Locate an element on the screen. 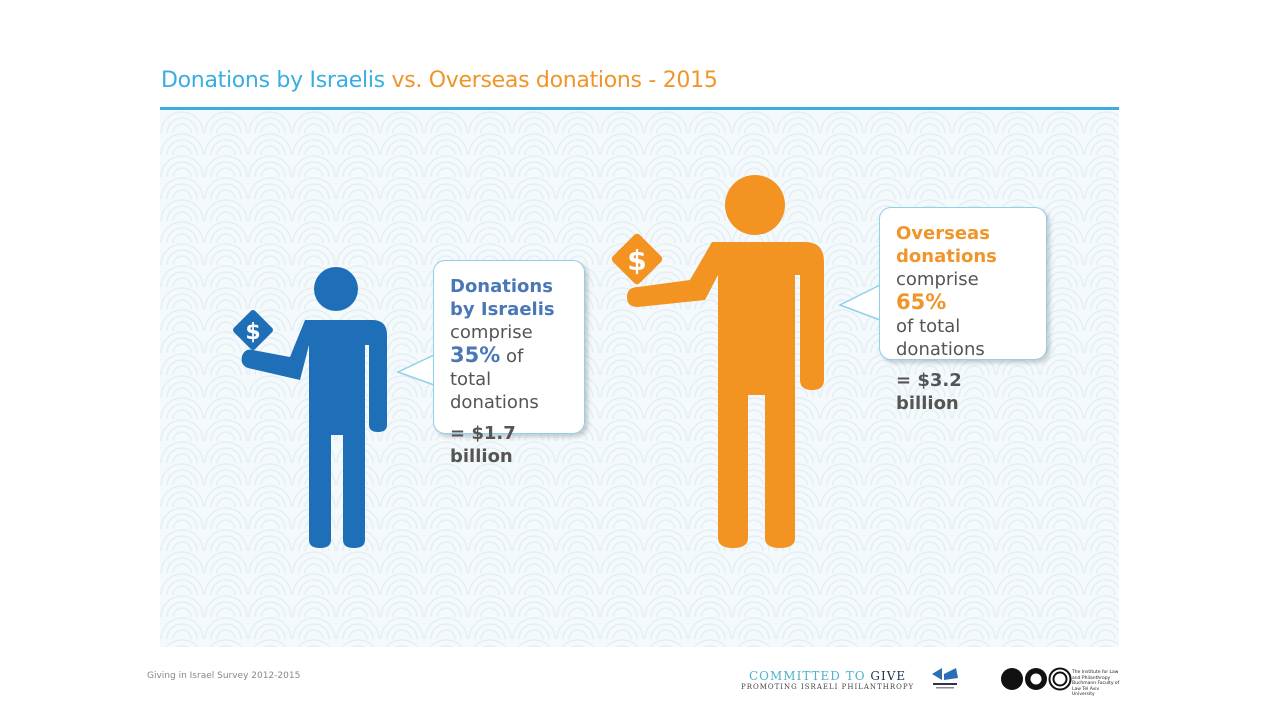  israelis-amount: = $1.7 billion is located at coordinates (483, 445).